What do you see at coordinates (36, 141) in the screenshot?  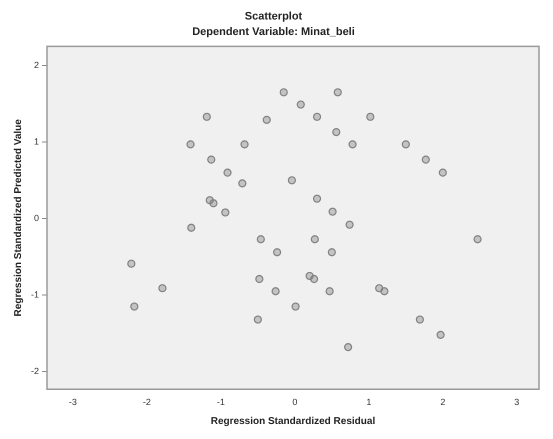 I see `y-tick-label: 1` at bounding box center [36, 141].